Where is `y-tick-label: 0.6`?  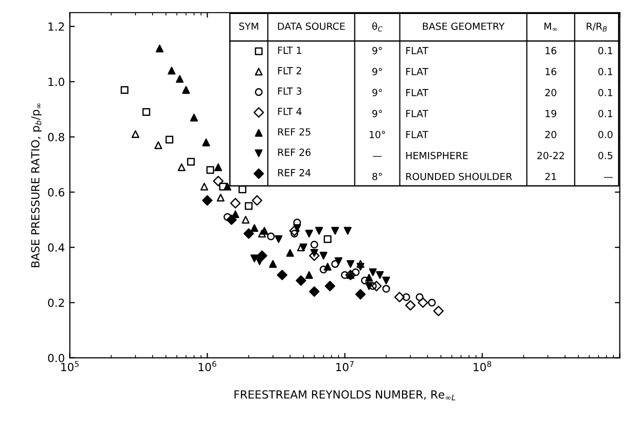 y-tick-label: 0.6 is located at coordinates (56, 192).